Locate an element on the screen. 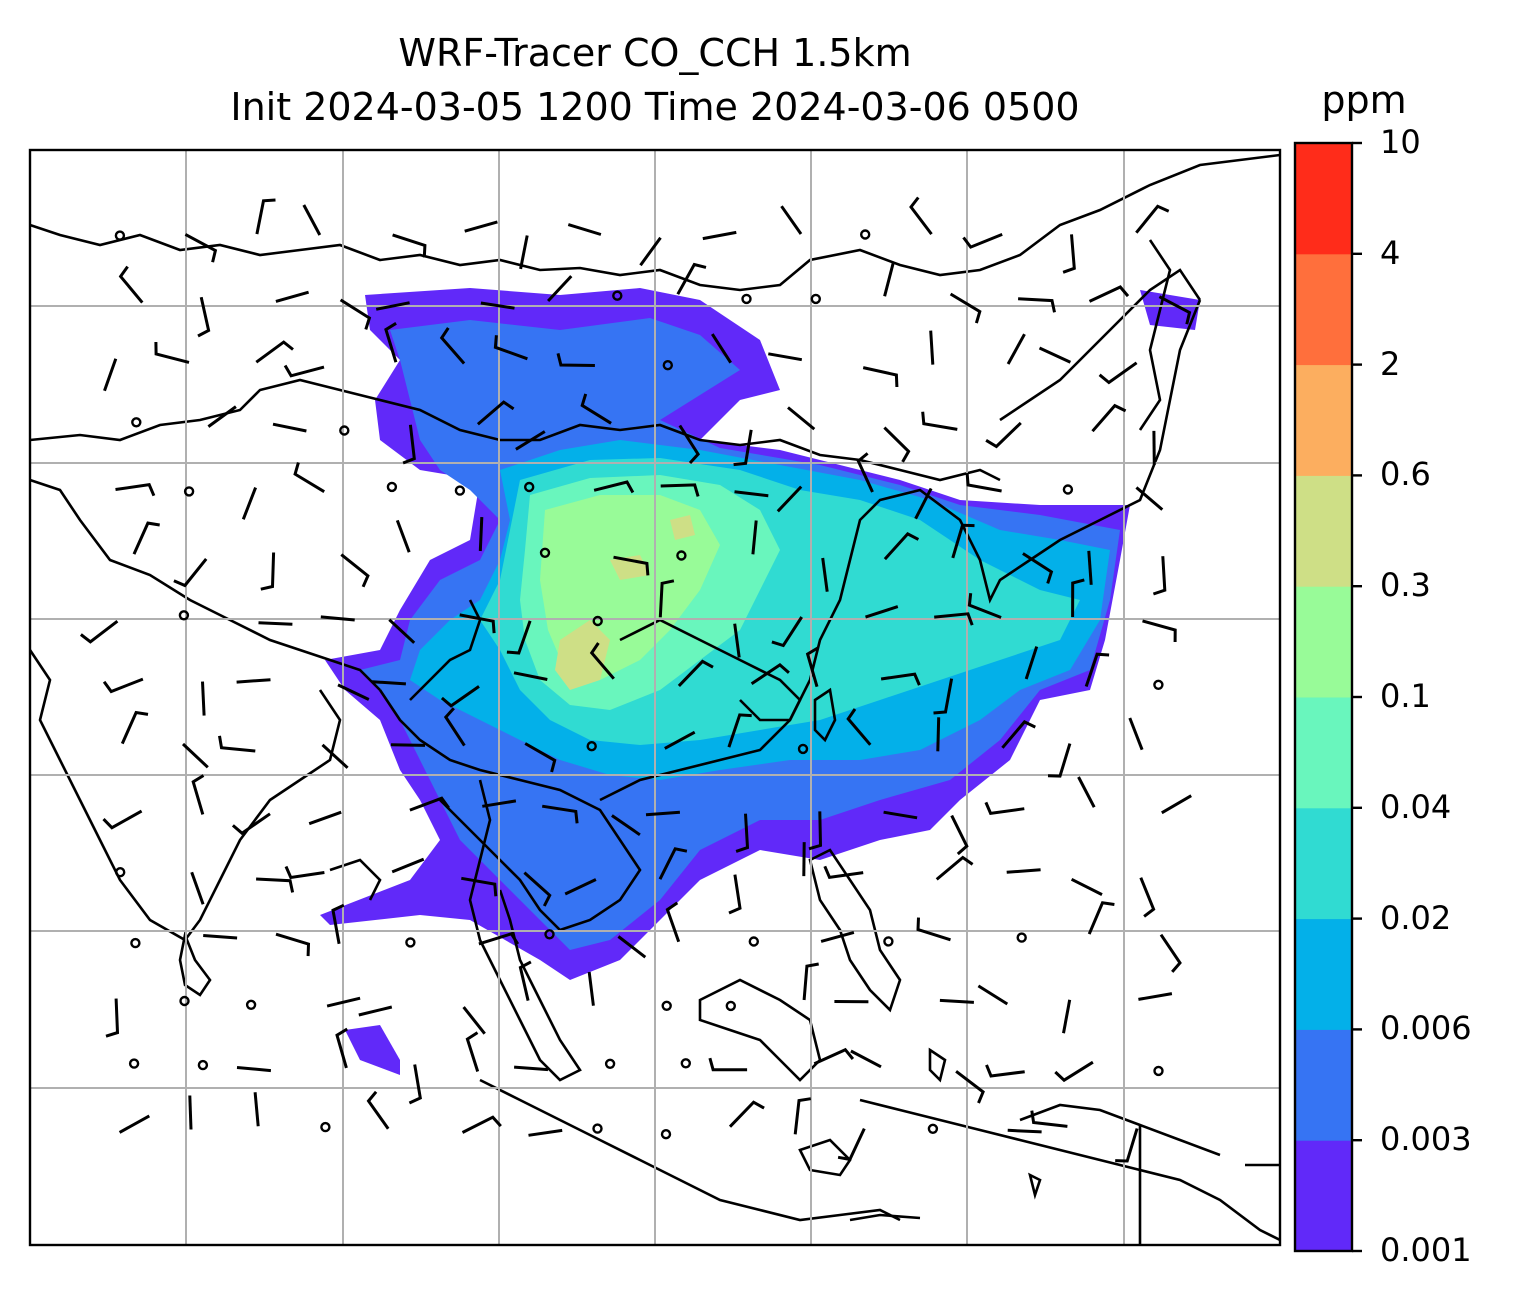 This screenshot has width=1528, height=1306. colorbar-unit: ppm is located at coordinates (1364, 100).